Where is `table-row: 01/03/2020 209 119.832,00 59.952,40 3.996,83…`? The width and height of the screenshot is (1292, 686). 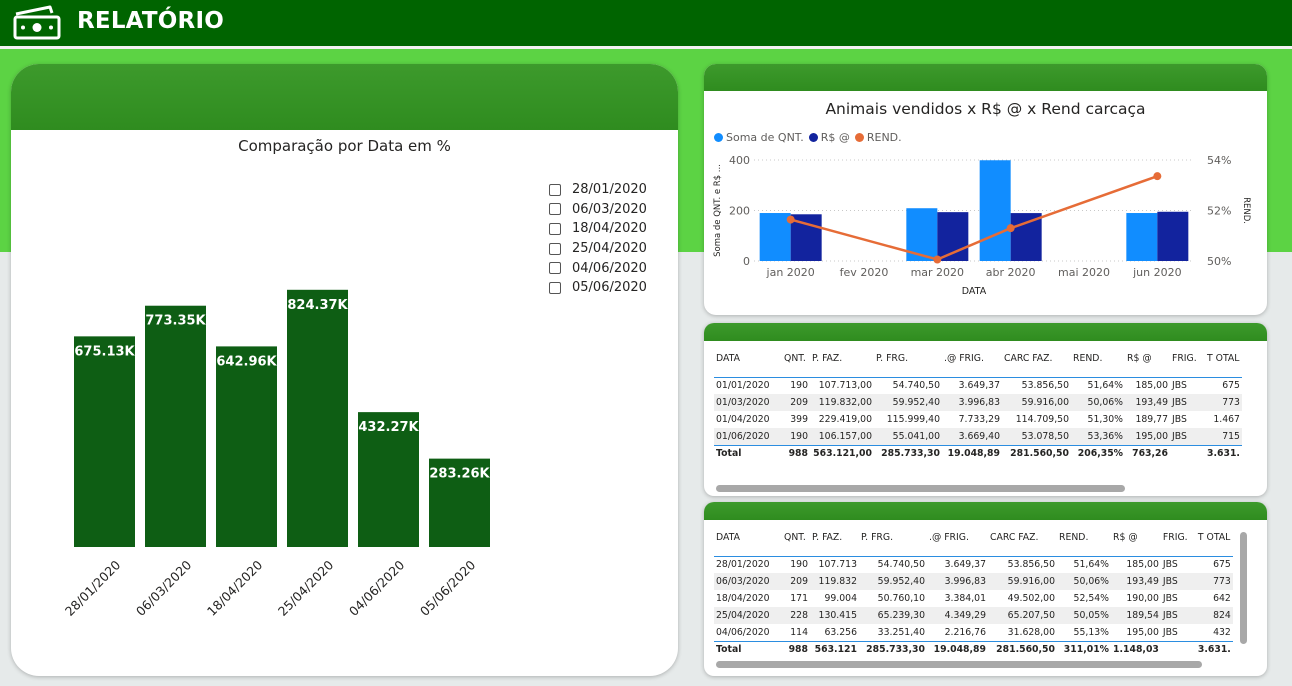 table-row: 01/03/2020 209 119.832,00 59.952,40 3.996,83… is located at coordinates (978, 402).